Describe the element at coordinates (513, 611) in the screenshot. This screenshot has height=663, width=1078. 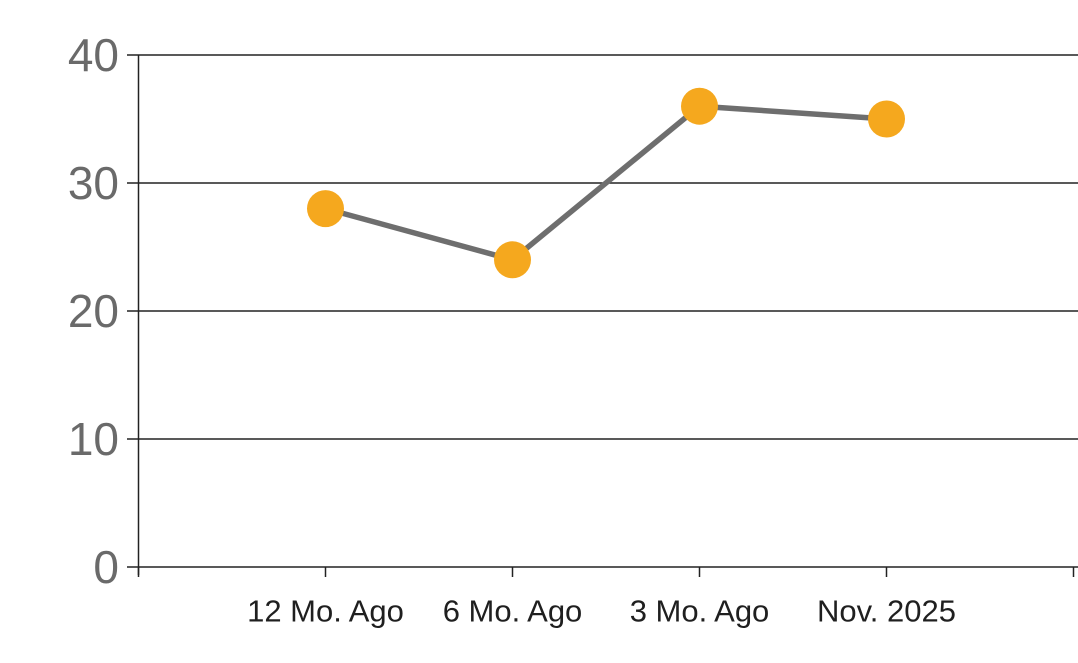
I see `x-axis-tick-label: 6 Mo. Ago` at that location.